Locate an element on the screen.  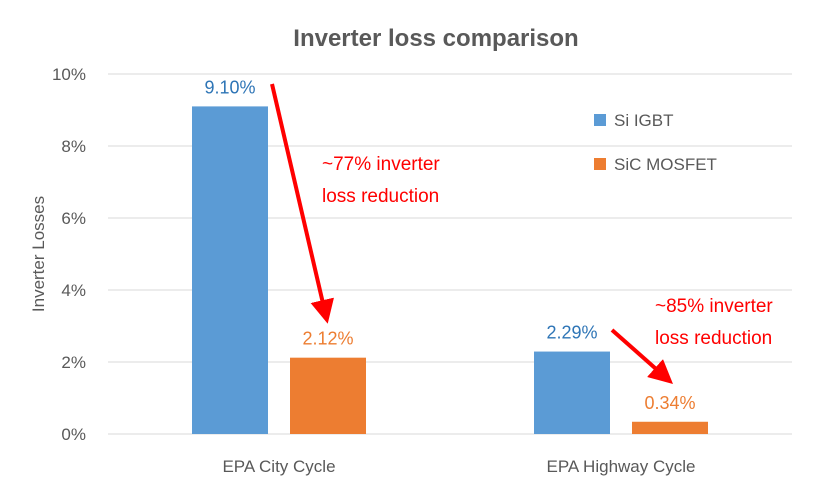
x-tick-label: EPA Highway Cycle is located at coordinates (621, 466).